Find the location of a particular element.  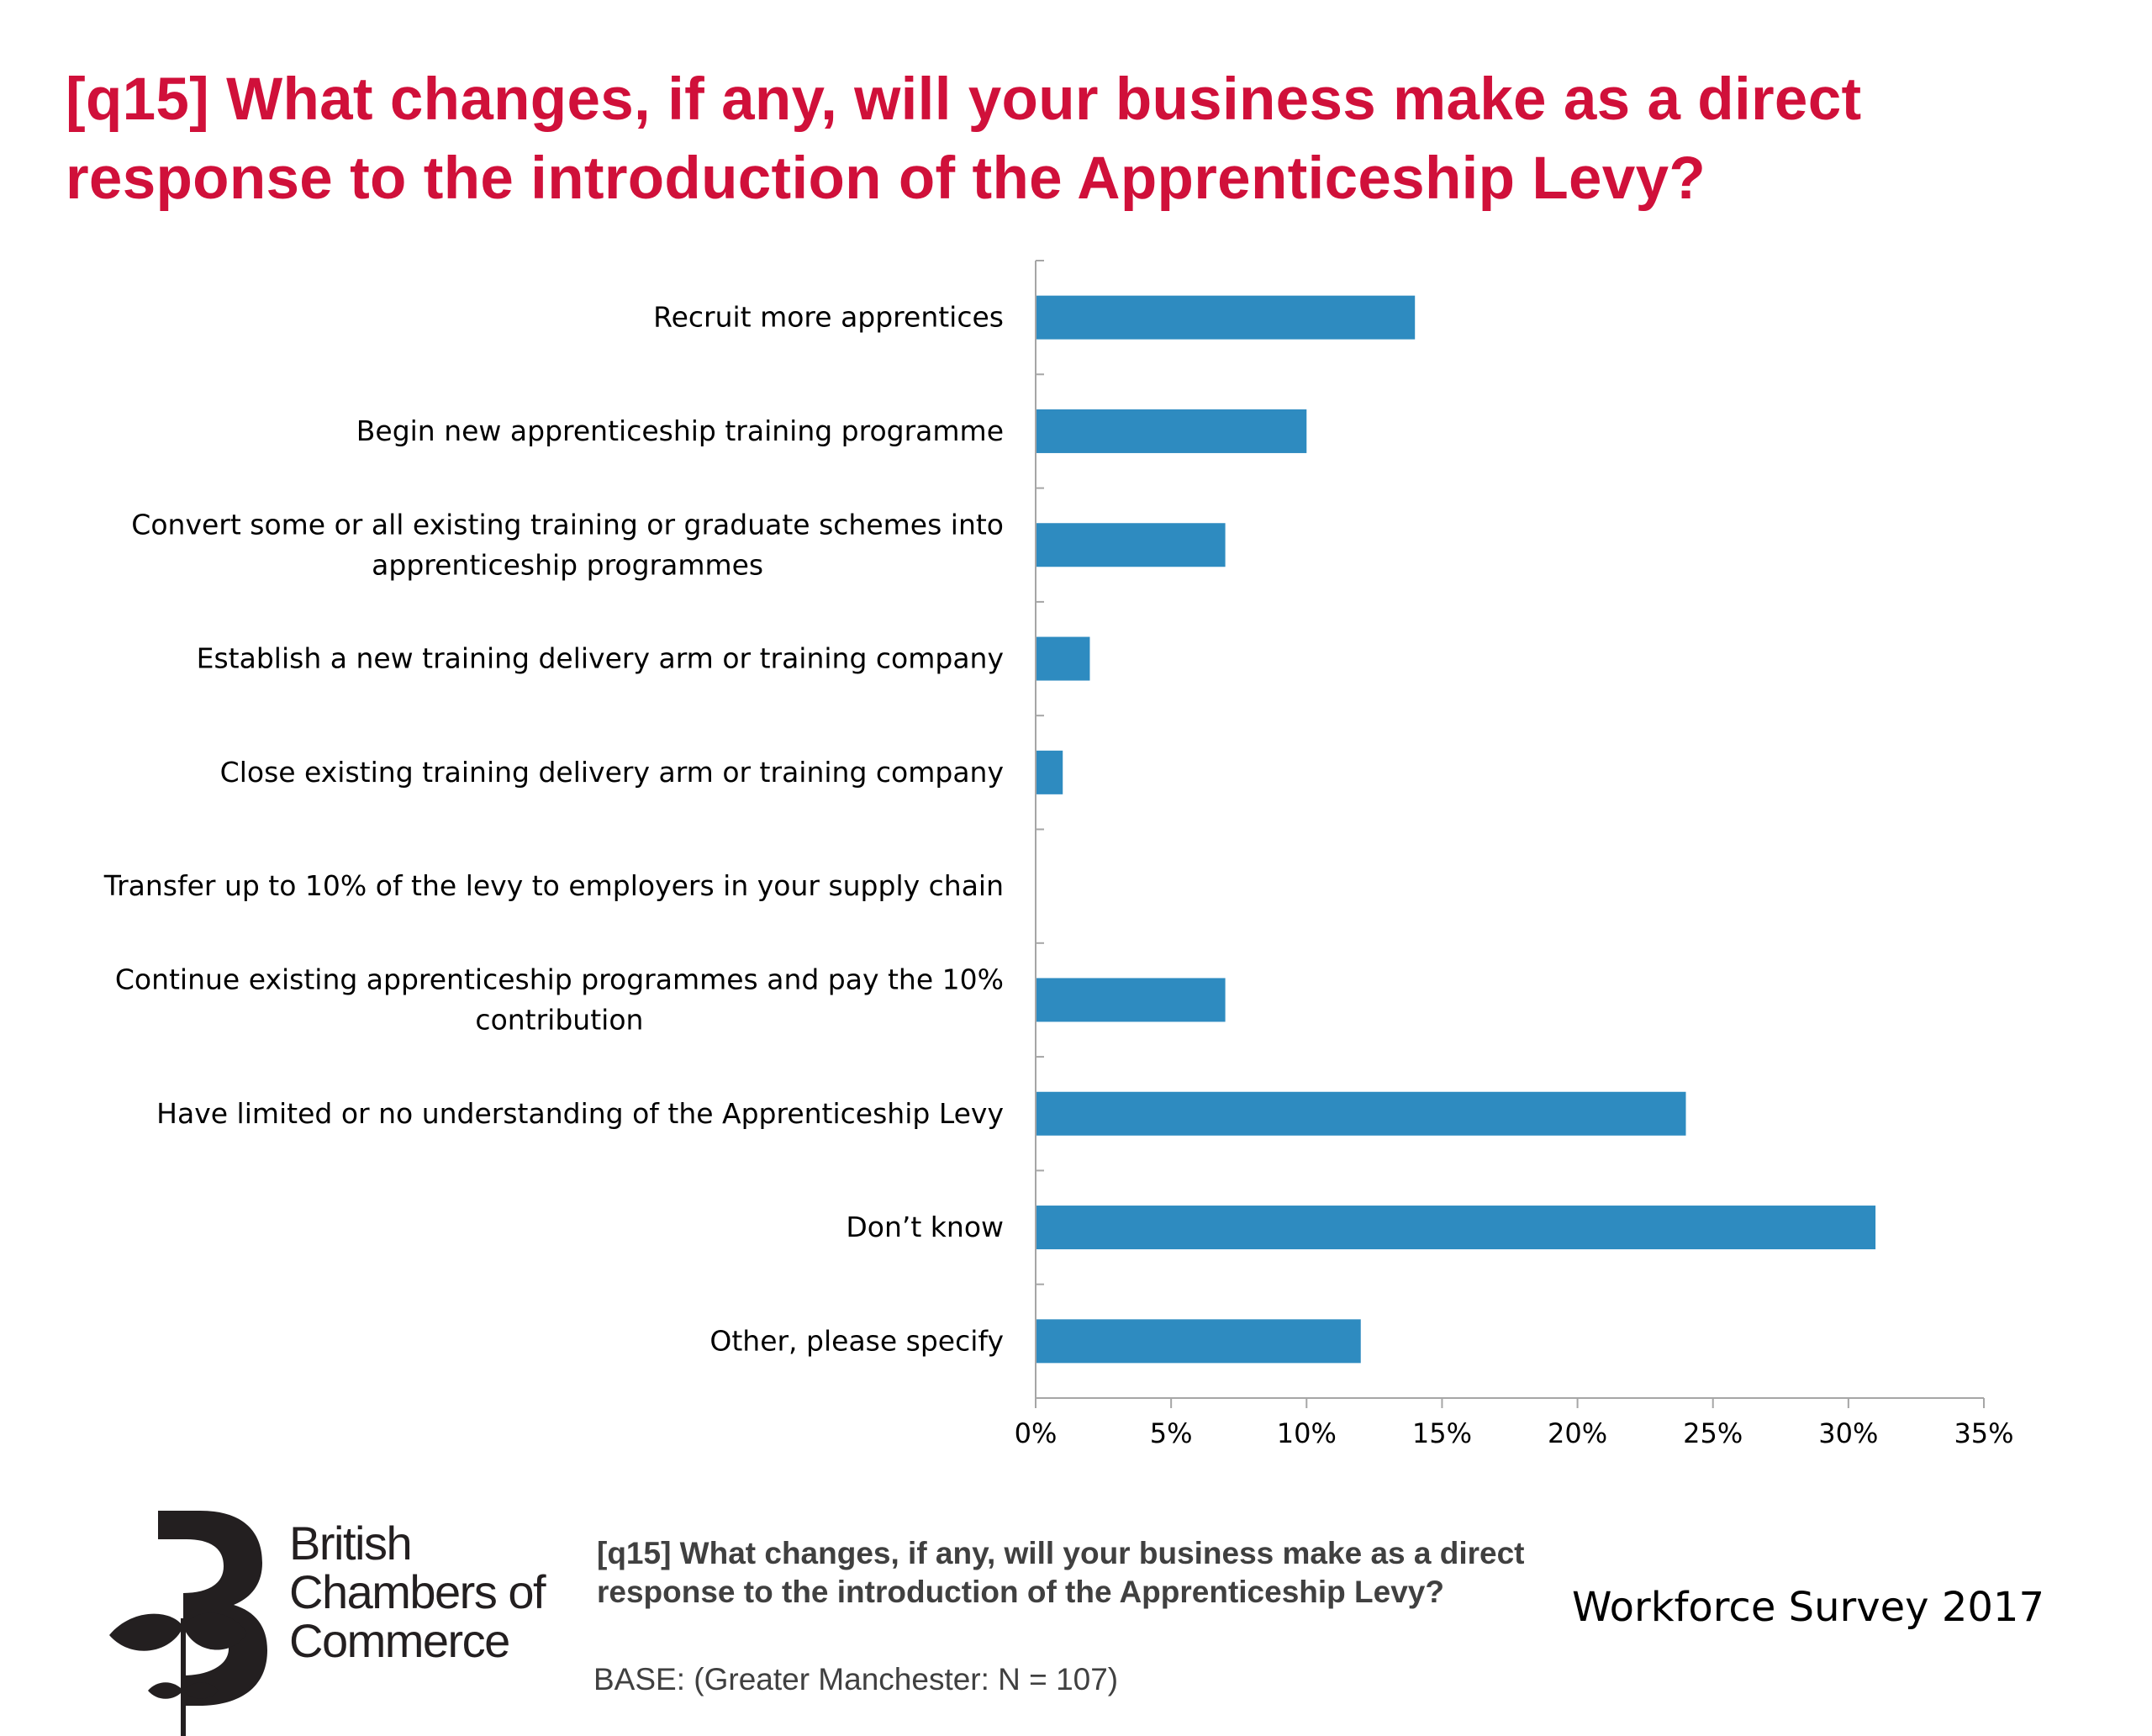

x-tick-label: 30% is located at coordinates (1848, 1433).